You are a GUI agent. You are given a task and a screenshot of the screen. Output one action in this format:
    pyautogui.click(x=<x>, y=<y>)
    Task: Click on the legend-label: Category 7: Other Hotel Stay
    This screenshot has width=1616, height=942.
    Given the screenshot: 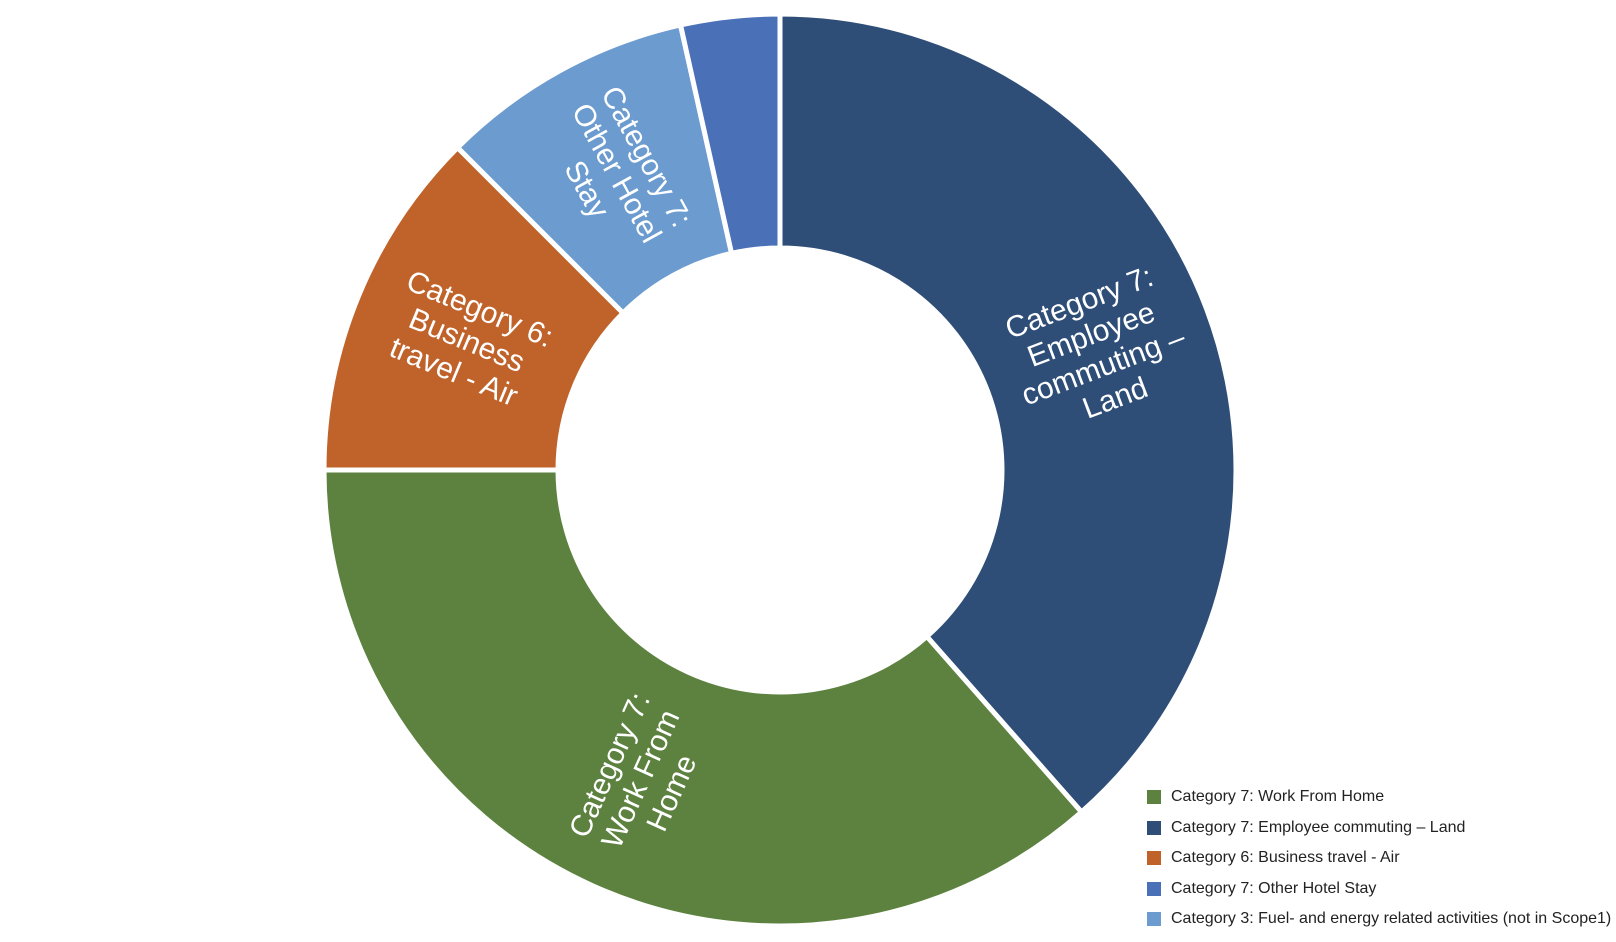 What is the action you would take?
    pyautogui.click(x=1274, y=888)
    